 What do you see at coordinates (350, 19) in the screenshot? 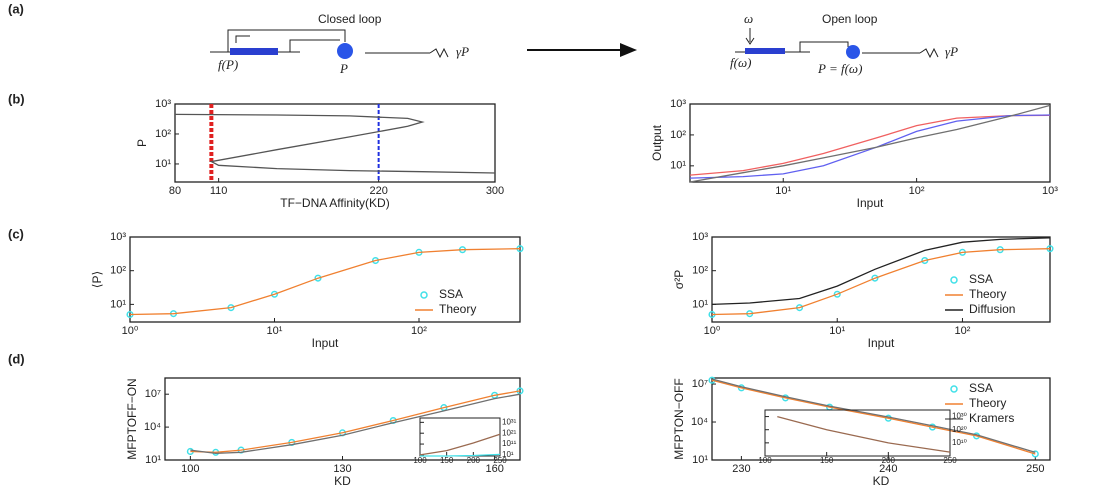
I see `diagram-title: Closed loop` at bounding box center [350, 19].